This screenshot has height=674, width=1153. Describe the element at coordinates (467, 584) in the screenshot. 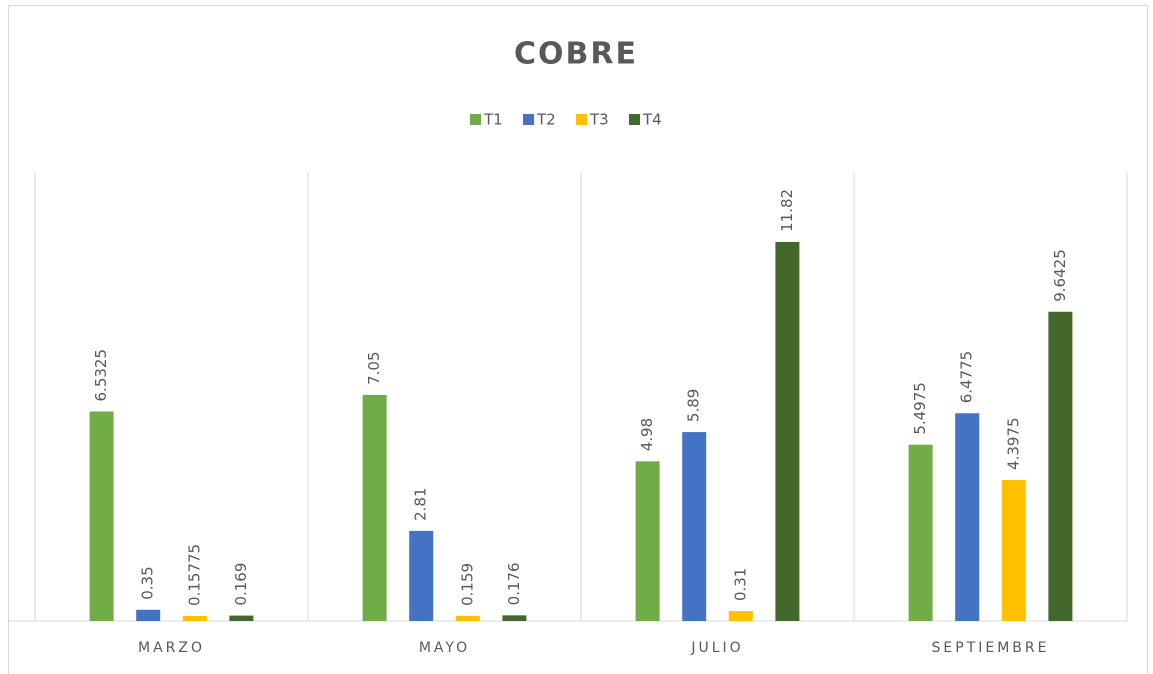

I see `value-label: 0.159` at that location.